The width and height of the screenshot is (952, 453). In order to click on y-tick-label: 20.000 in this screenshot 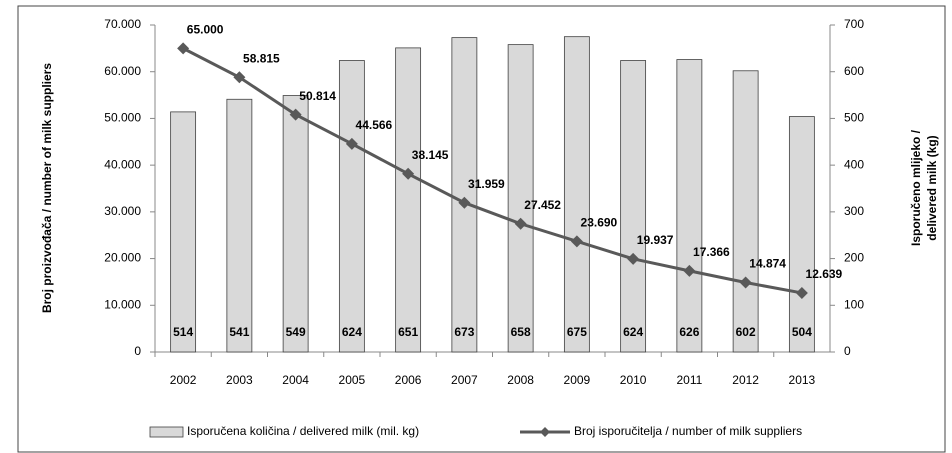, I will do `click(122, 258)`.